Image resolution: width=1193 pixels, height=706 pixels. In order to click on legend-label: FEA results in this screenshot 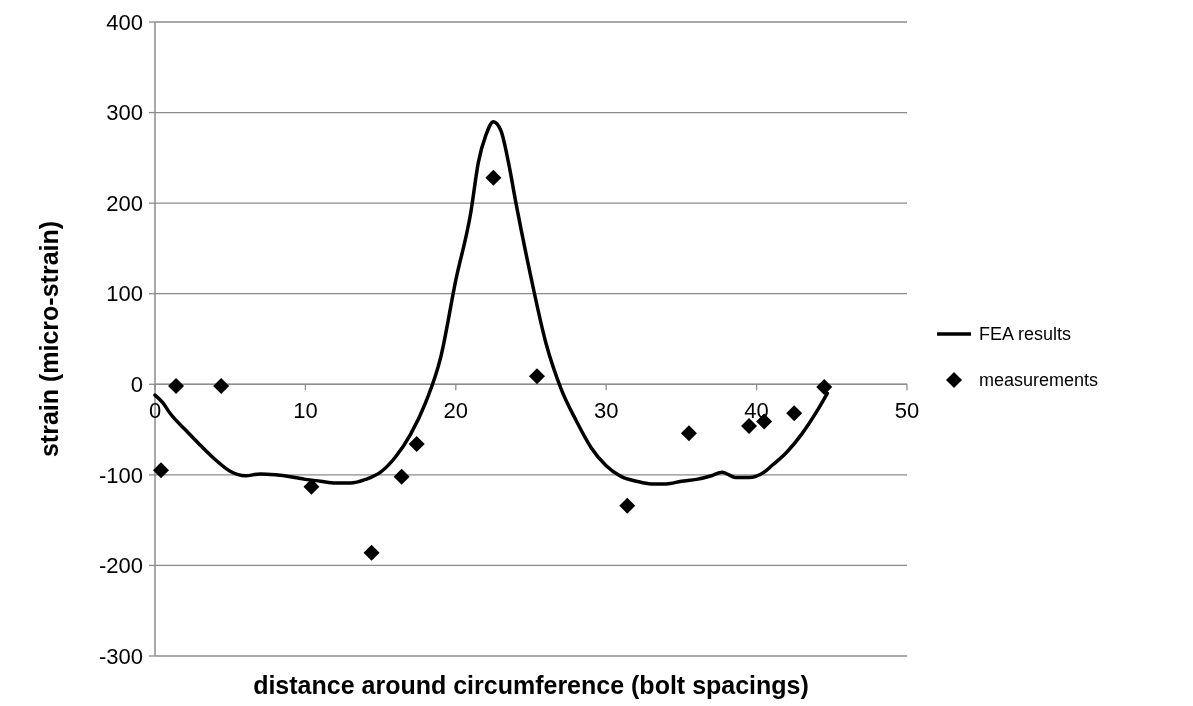, I will do `click(1025, 334)`.